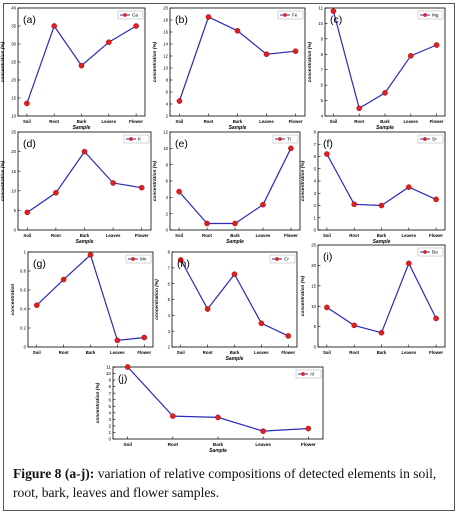 The height and width of the screenshot is (515, 460). What do you see at coordinates (143, 259) in the screenshot?
I see `legend-label: Mn` at bounding box center [143, 259].